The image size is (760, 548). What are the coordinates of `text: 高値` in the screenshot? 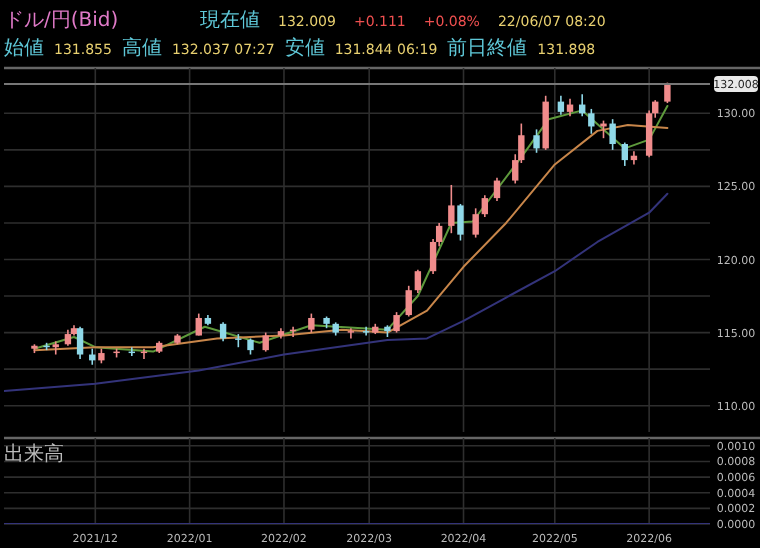 It's located at (141, 48).